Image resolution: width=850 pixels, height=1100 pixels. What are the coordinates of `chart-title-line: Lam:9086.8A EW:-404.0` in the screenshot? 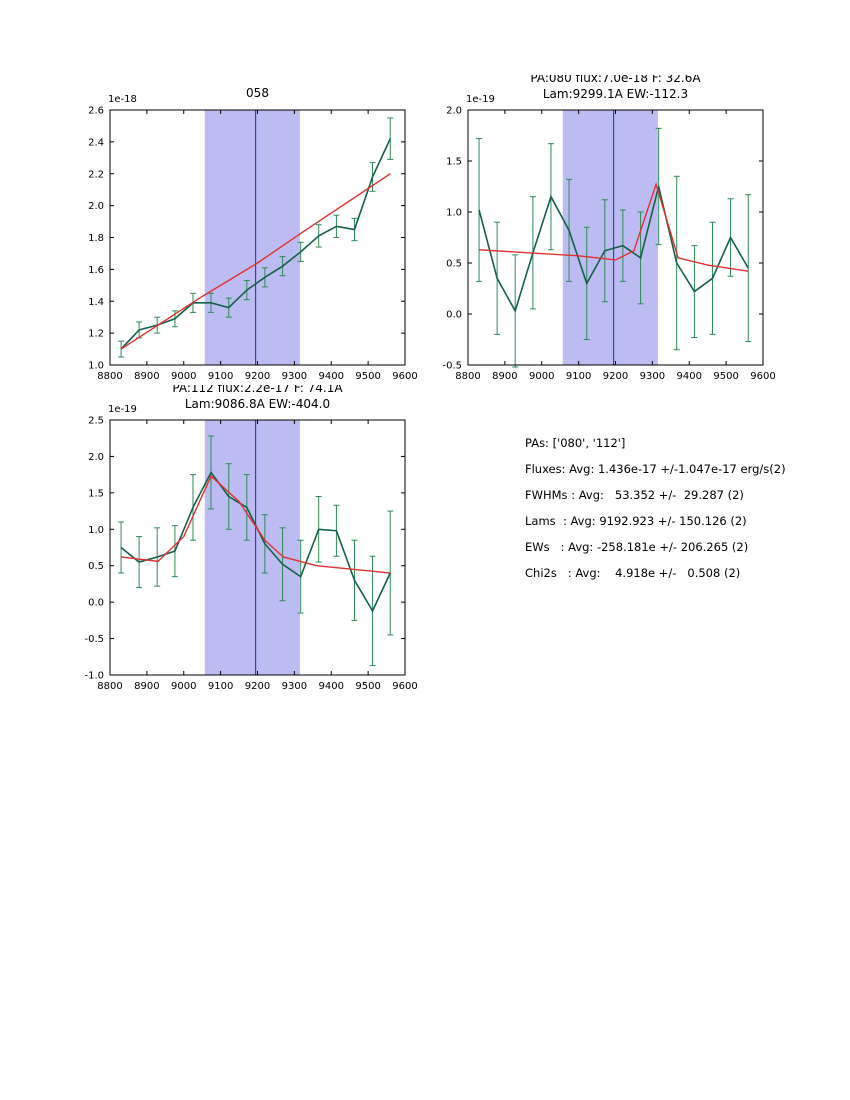 It's located at (257, 404).